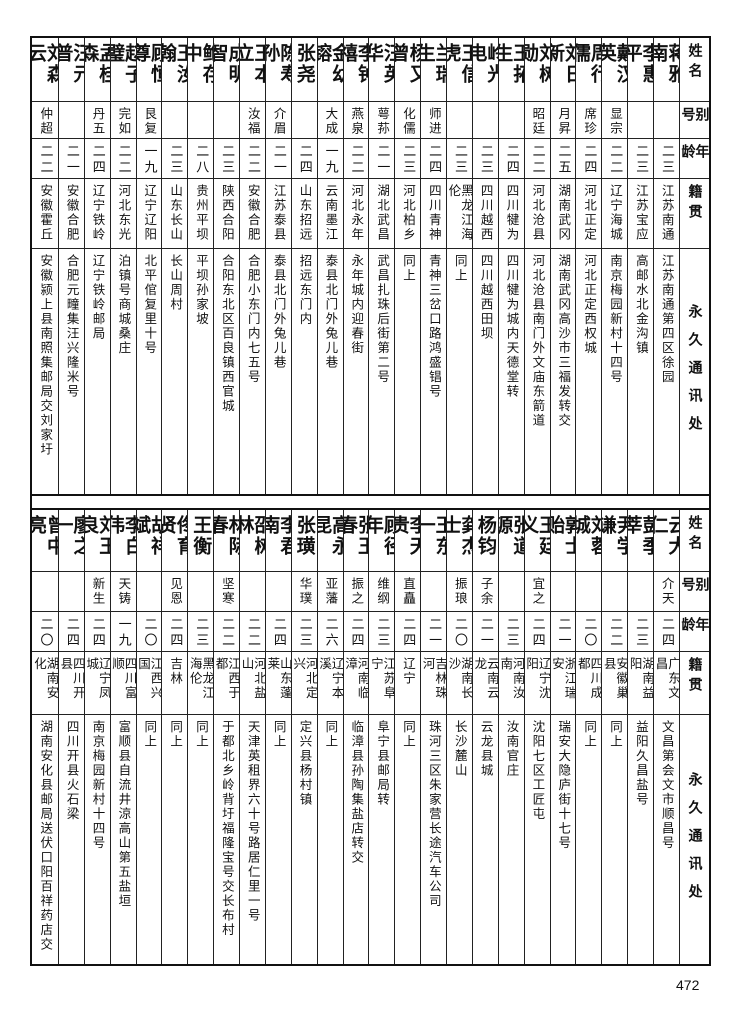 The width and height of the screenshot is (733, 1024). I want to click on name-text: 汪英华, so click(382, 64).